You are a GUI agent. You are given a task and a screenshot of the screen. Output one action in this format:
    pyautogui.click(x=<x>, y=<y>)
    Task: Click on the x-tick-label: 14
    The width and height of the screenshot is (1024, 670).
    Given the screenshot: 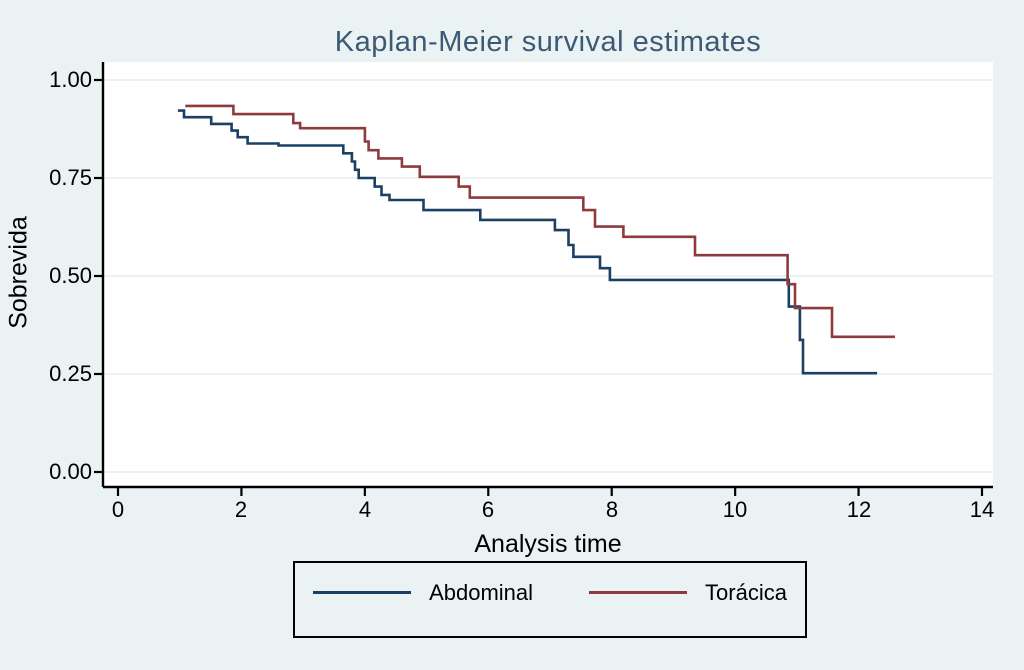 What is the action you would take?
    pyautogui.click(x=982, y=509)
    